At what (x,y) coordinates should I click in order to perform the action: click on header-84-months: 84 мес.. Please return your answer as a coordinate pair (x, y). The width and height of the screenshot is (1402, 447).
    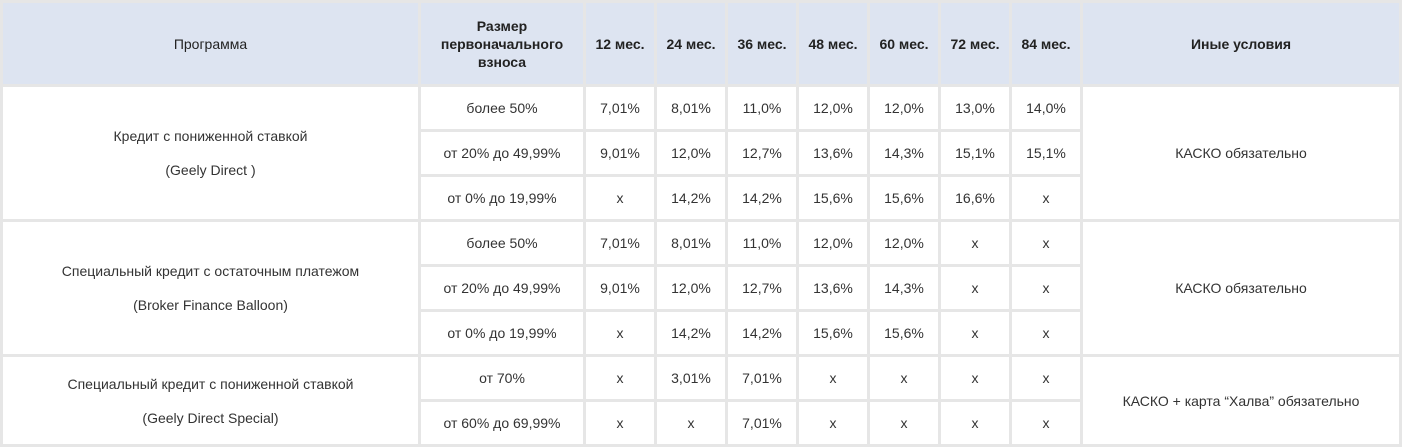
    Looking at the image, I should click on (1046, 43).